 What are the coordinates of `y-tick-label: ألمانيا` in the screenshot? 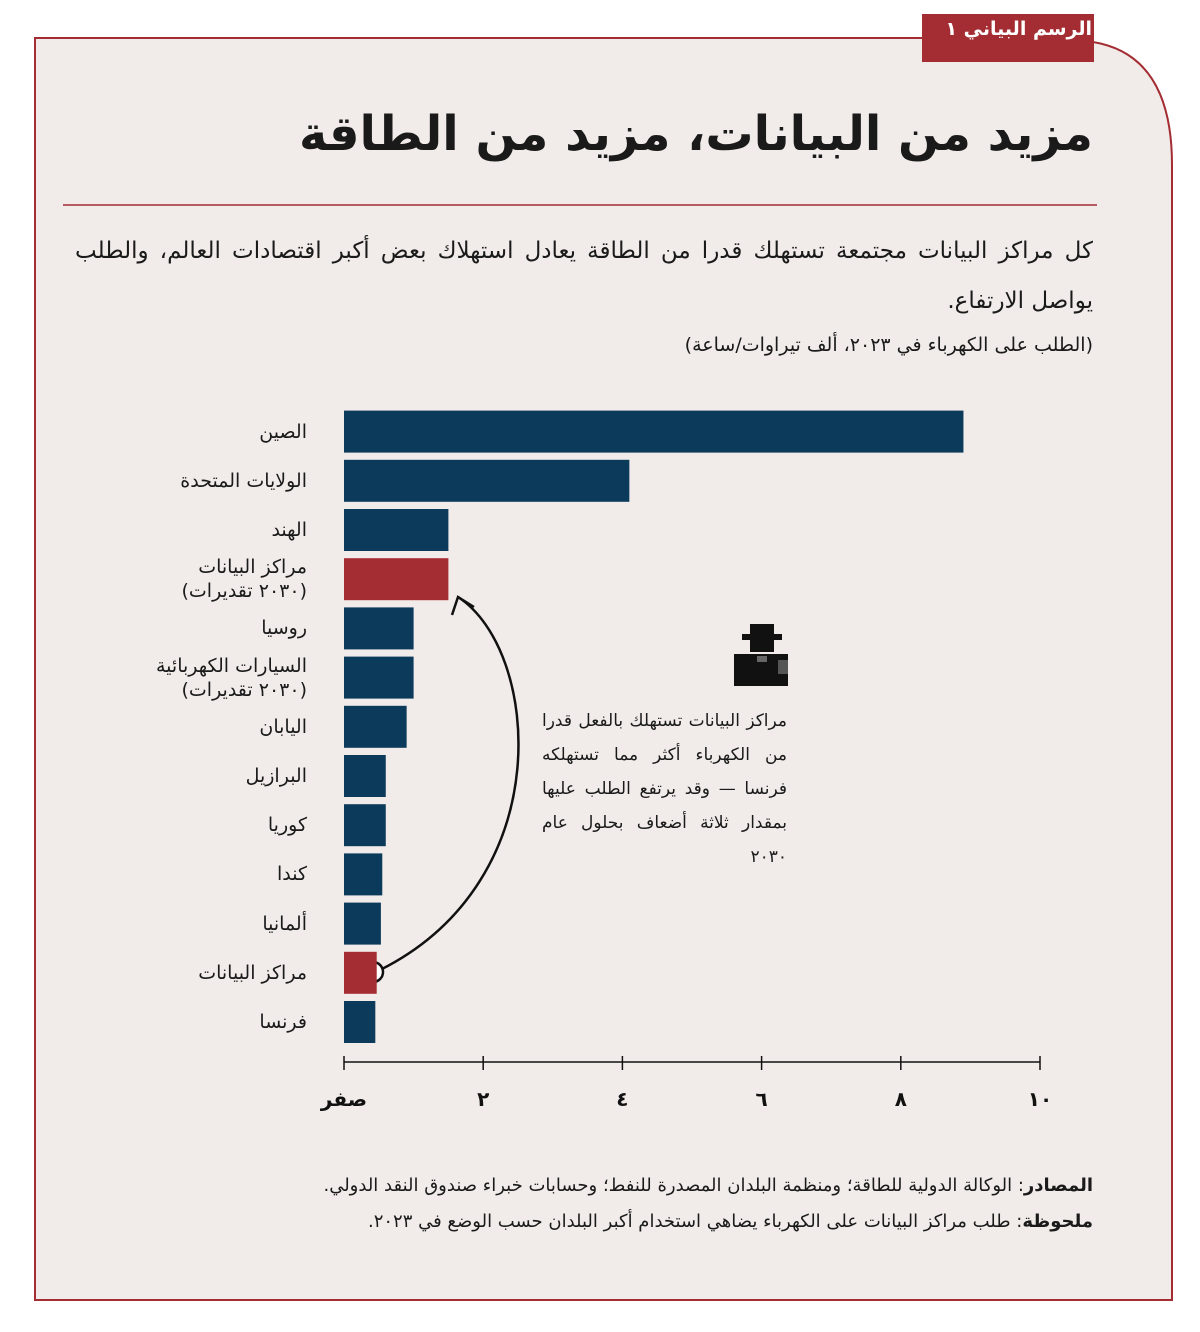 It's located at (284, 923).